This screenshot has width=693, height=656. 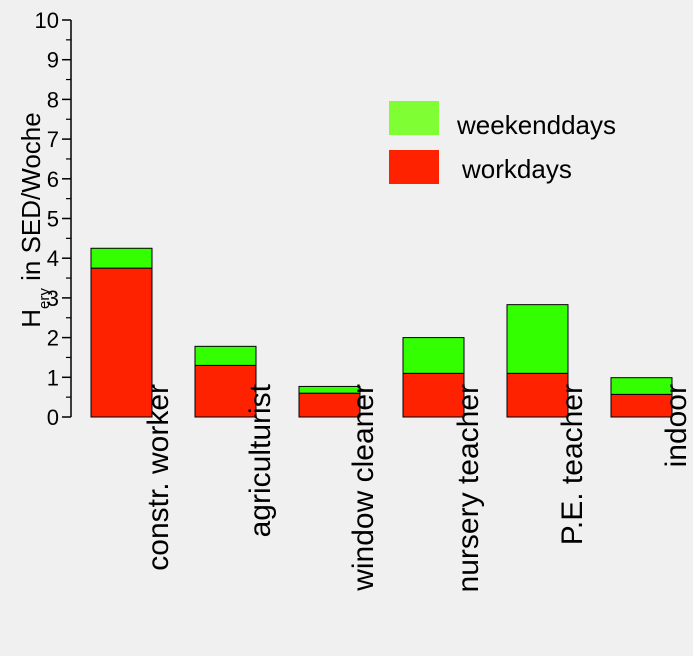 What do you see at coordinates (53, 298) in the screenshot?
I see `y-tick-label: 3` at bounding box center [53, 298].